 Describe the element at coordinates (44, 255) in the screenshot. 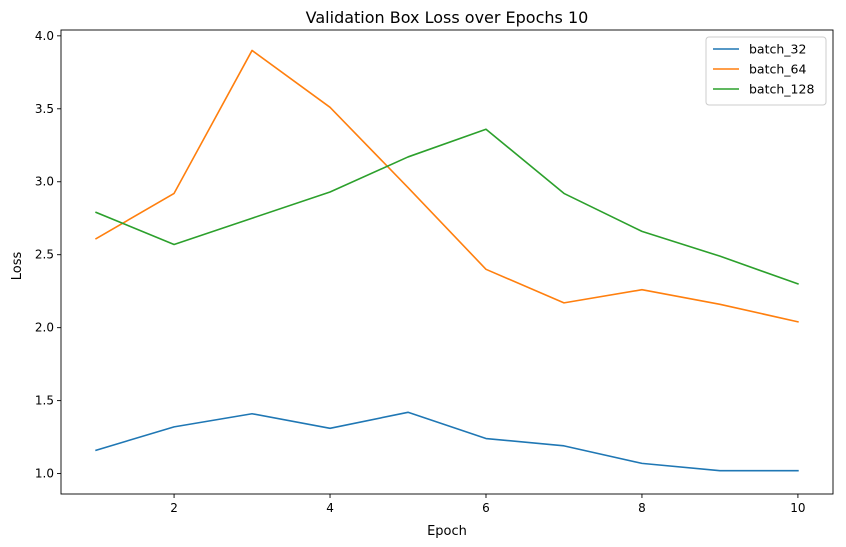

I see `y-tick-label: 2.5` at that location.